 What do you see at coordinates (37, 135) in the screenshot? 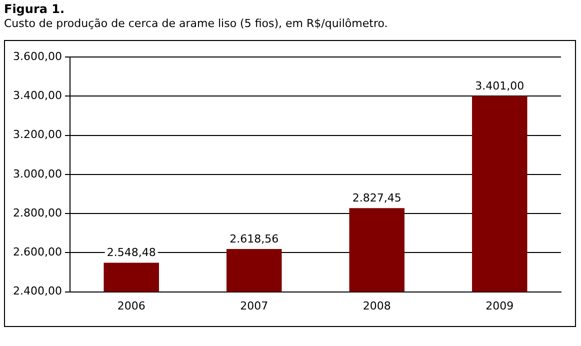
I see `y-tick-label: 3.200,00` at bounding box center [37, 135].